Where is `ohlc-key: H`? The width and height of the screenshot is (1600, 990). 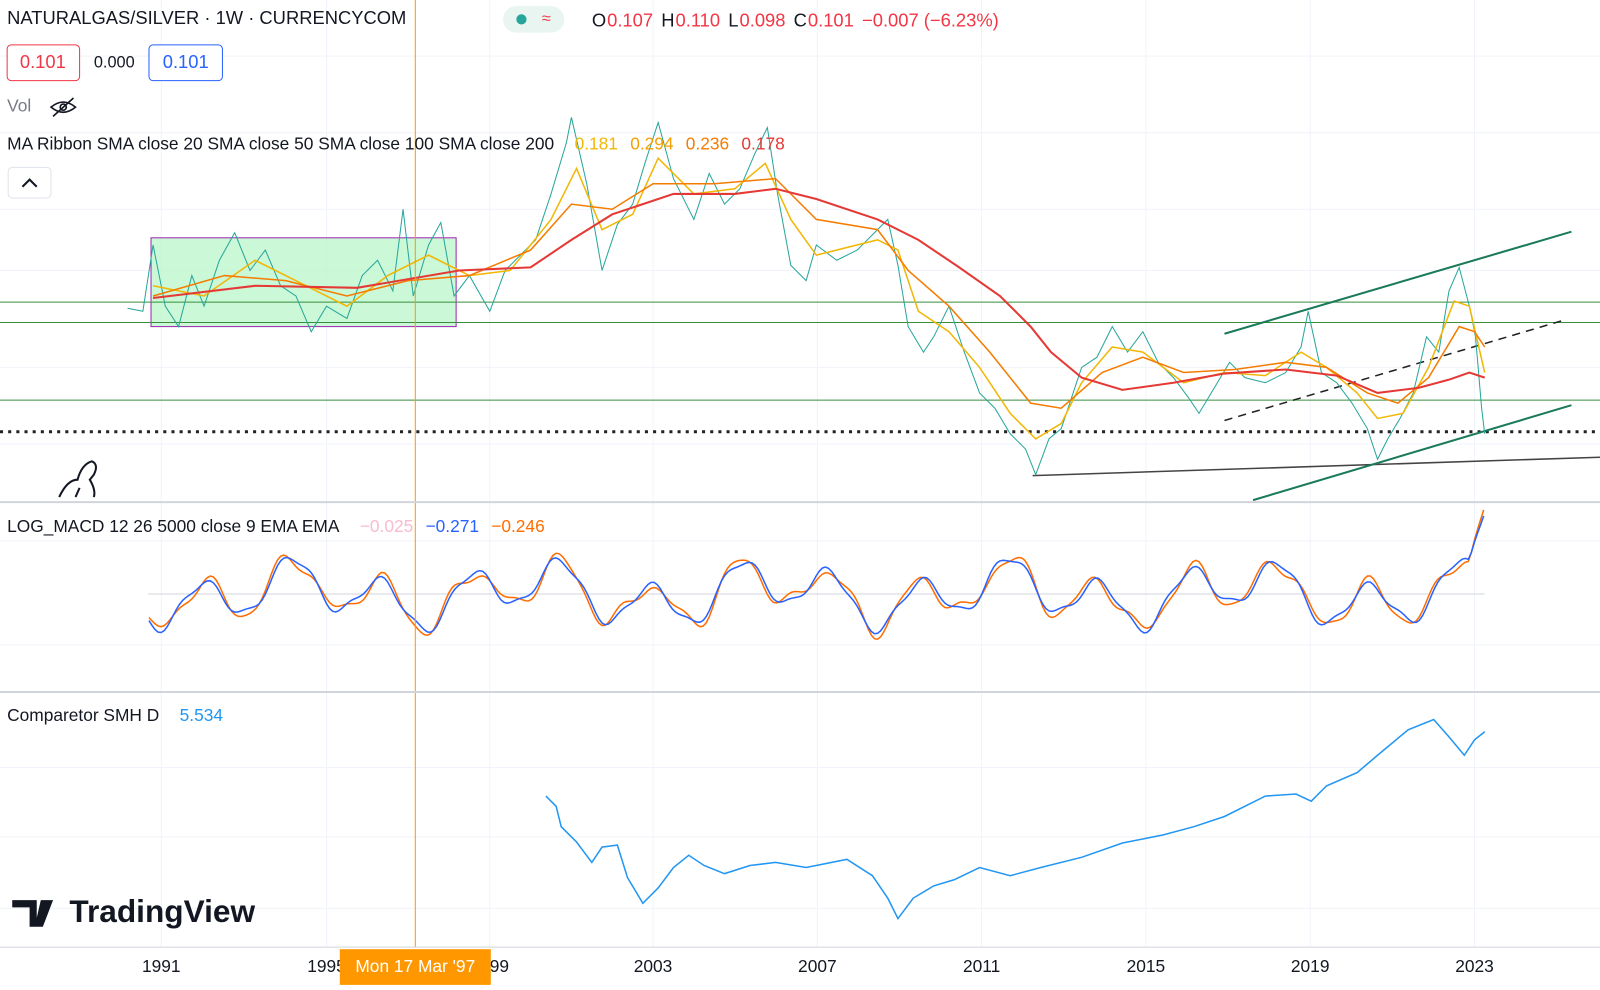 ohlc-key: H is located at coordinates (667, 19).